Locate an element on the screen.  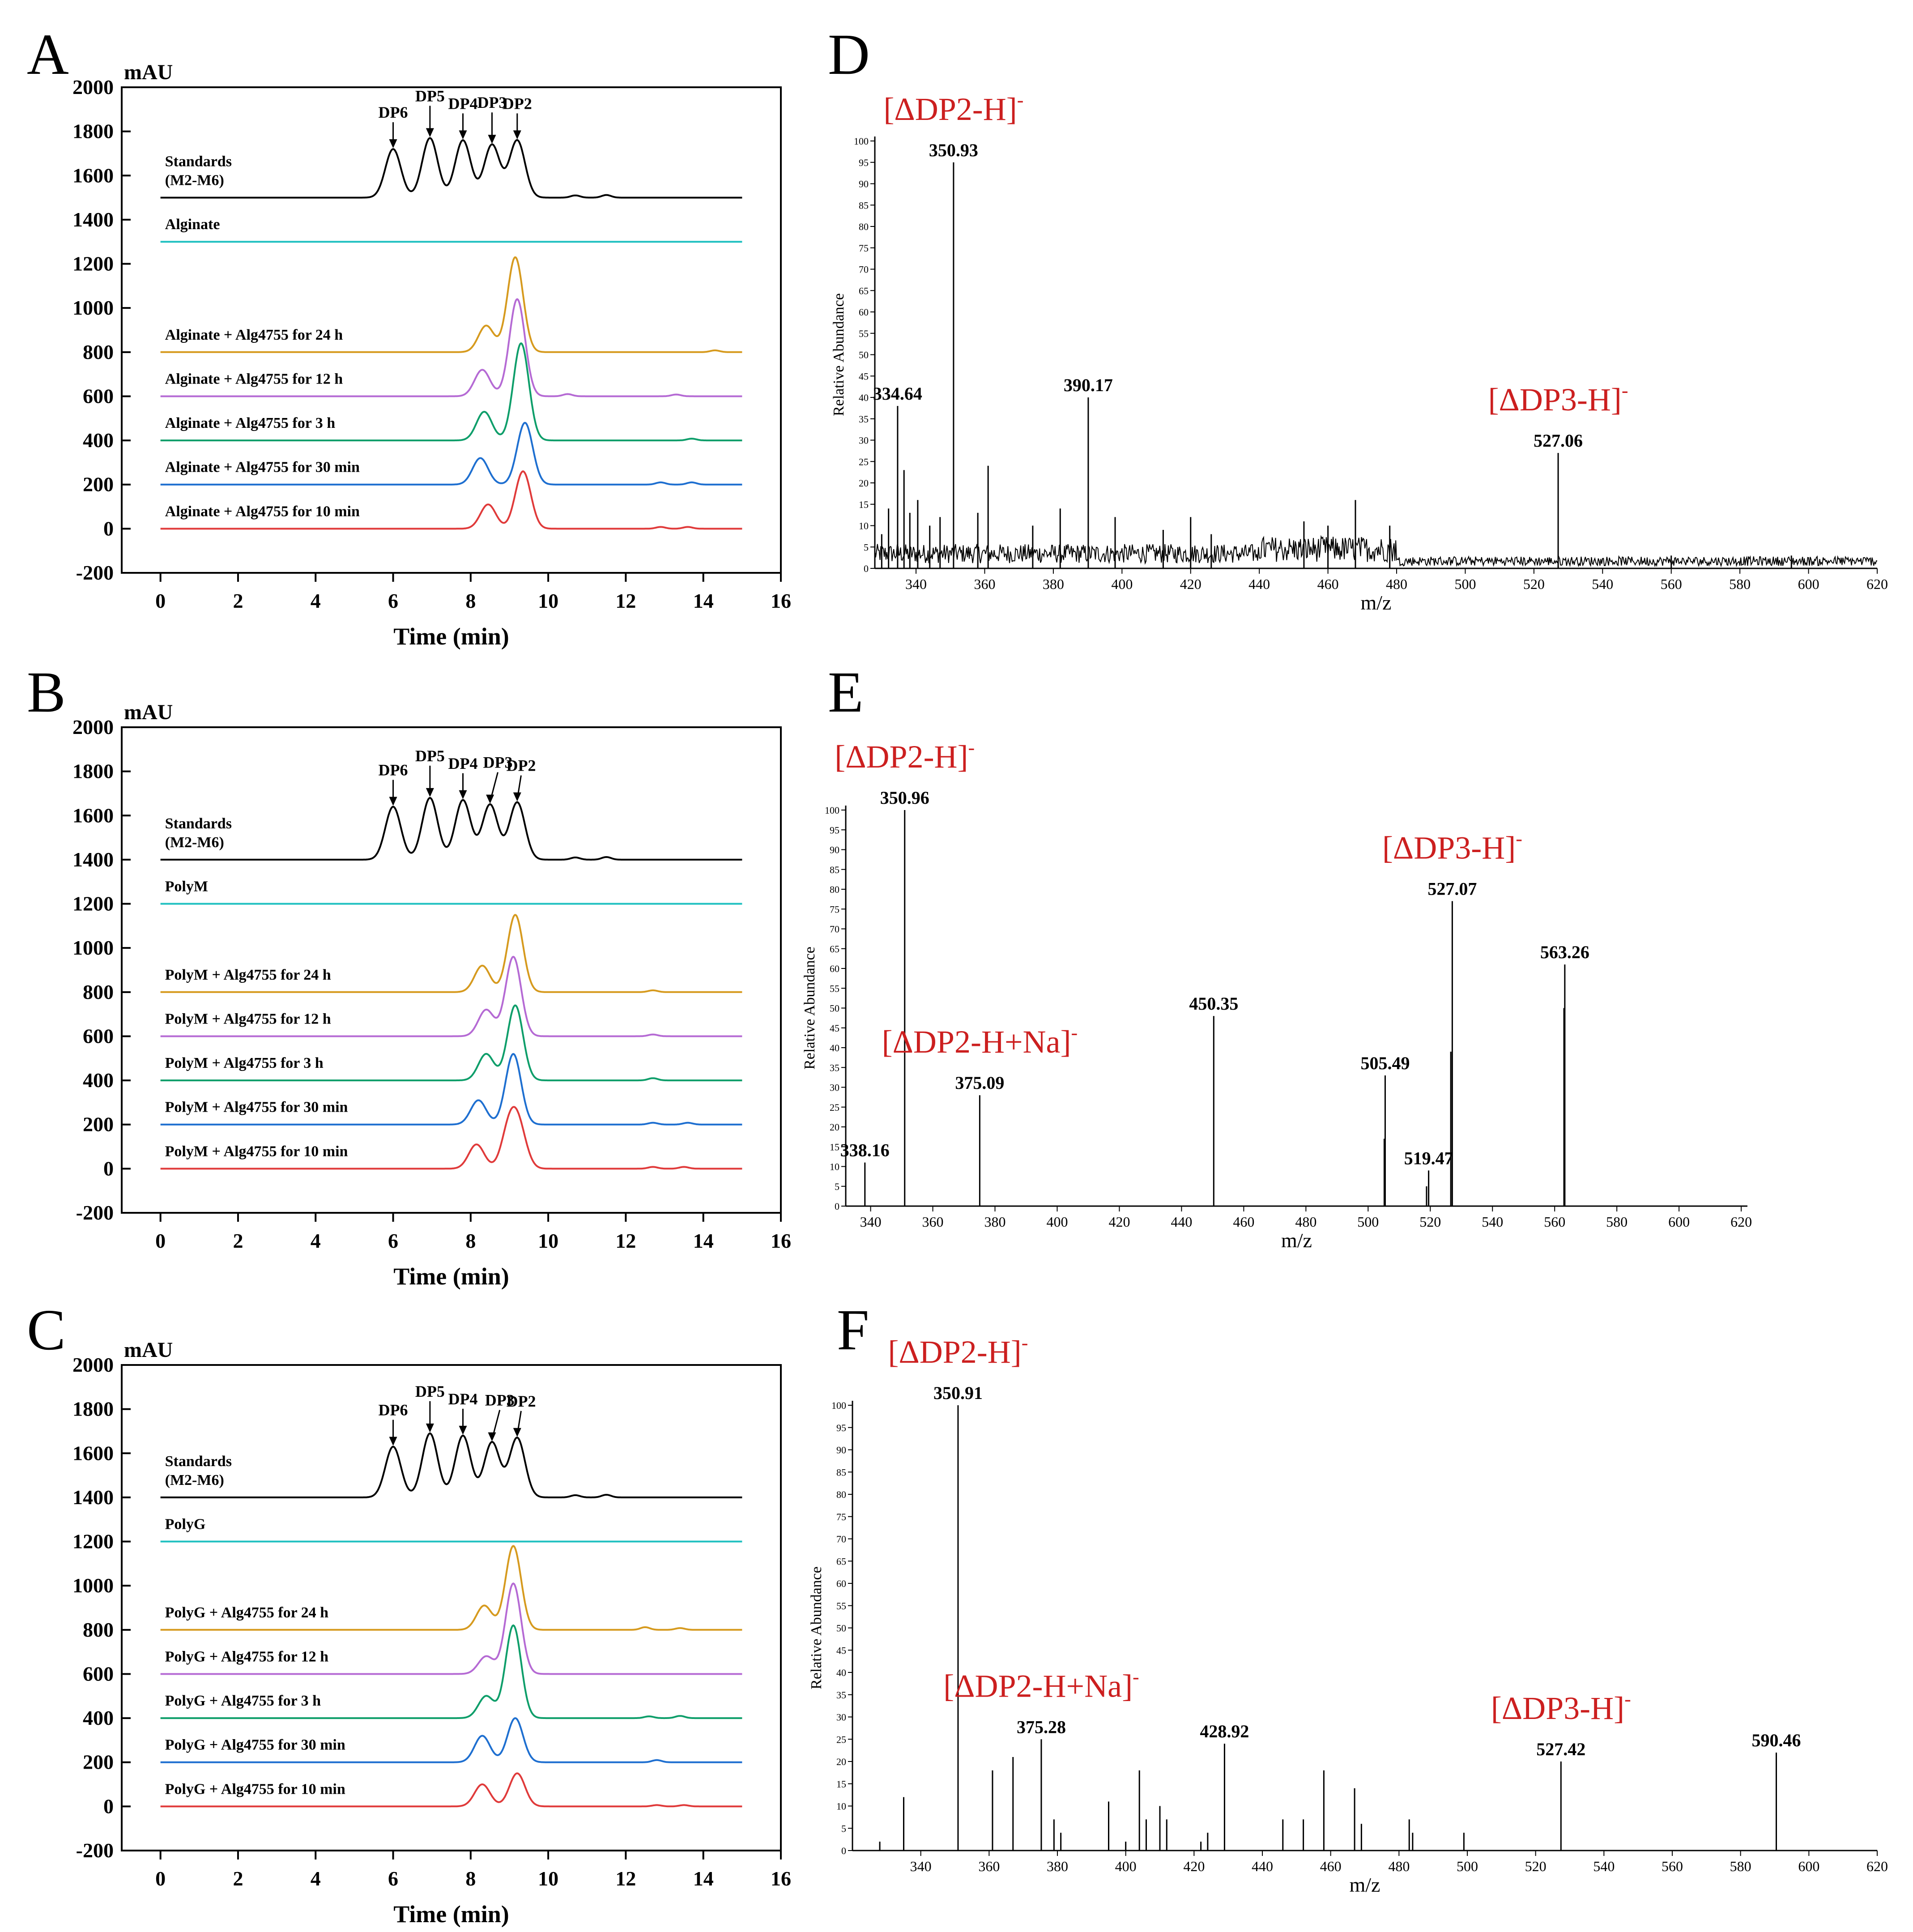
x-tick-label: 380 is located at coordinates (1053, 584).